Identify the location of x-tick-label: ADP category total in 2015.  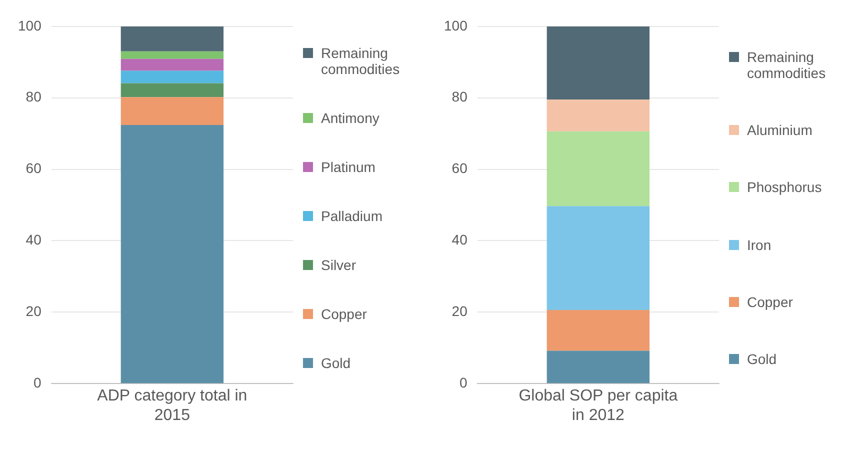
(172, 406).